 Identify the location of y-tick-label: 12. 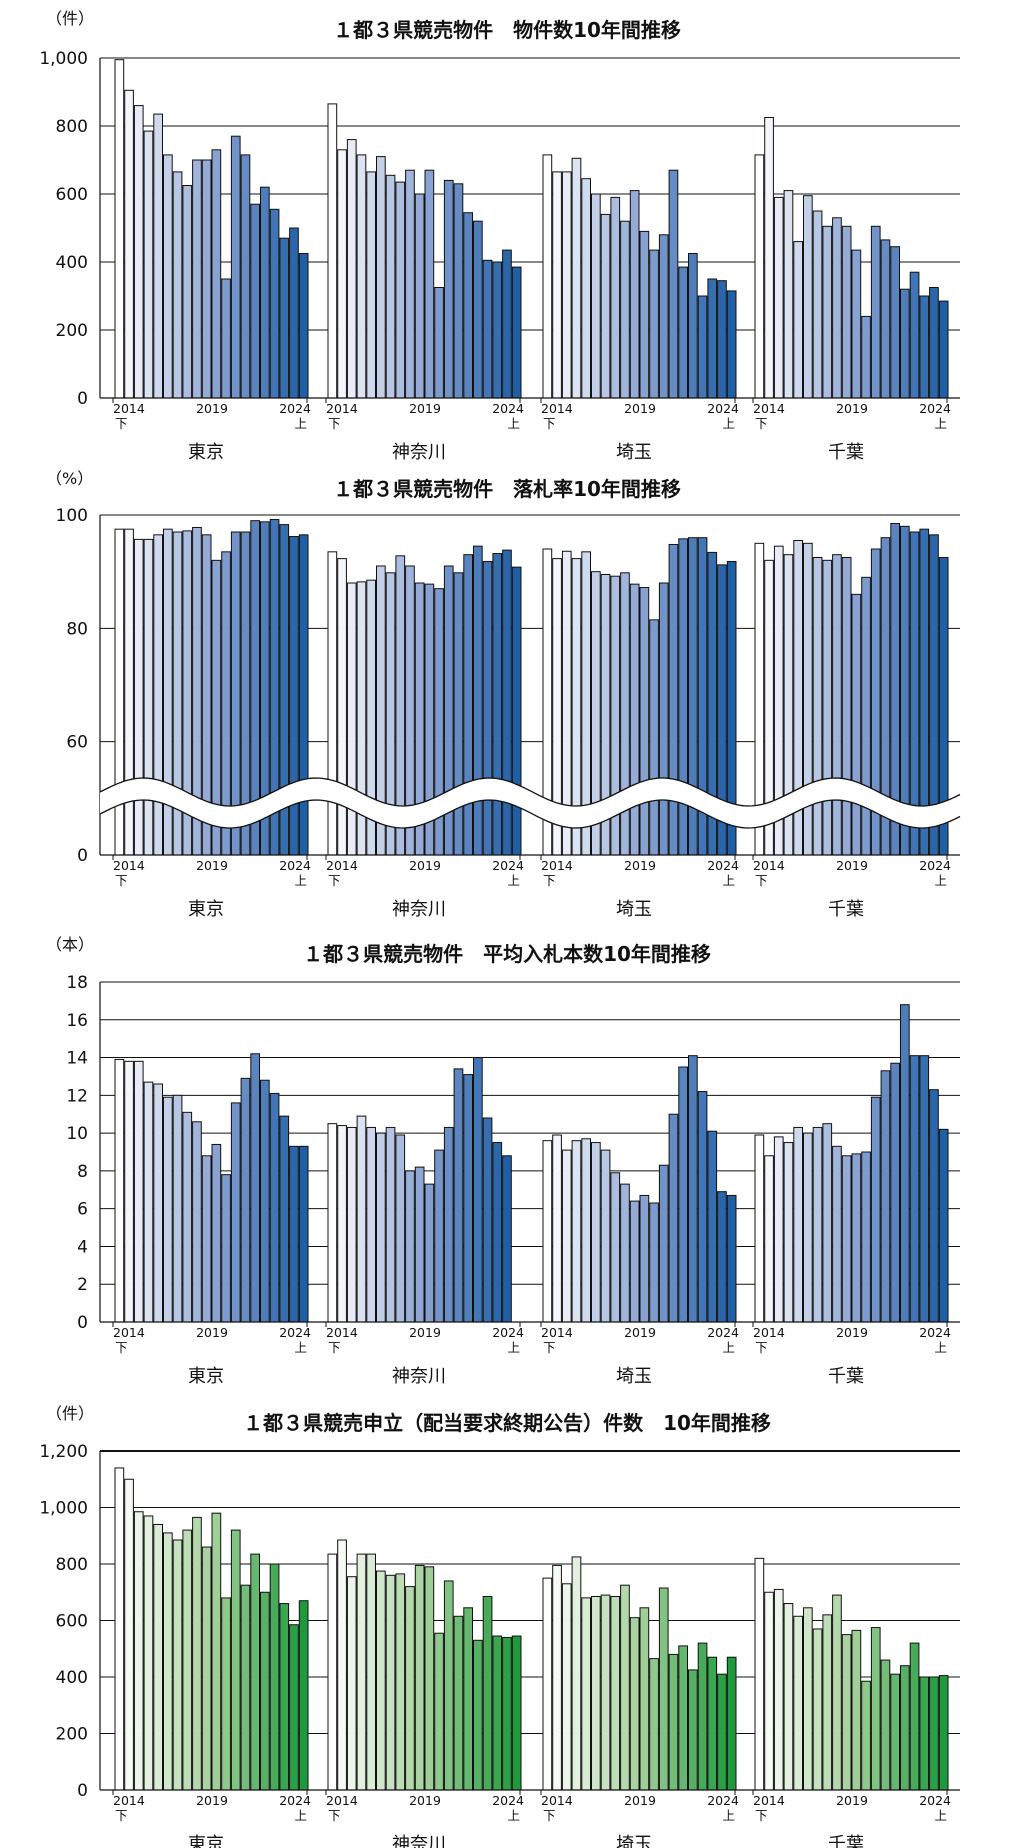
(77, 1096).